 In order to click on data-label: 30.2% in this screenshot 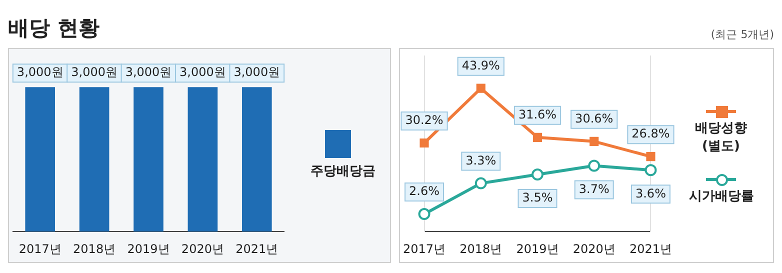, I will do `click(424, 120)`.